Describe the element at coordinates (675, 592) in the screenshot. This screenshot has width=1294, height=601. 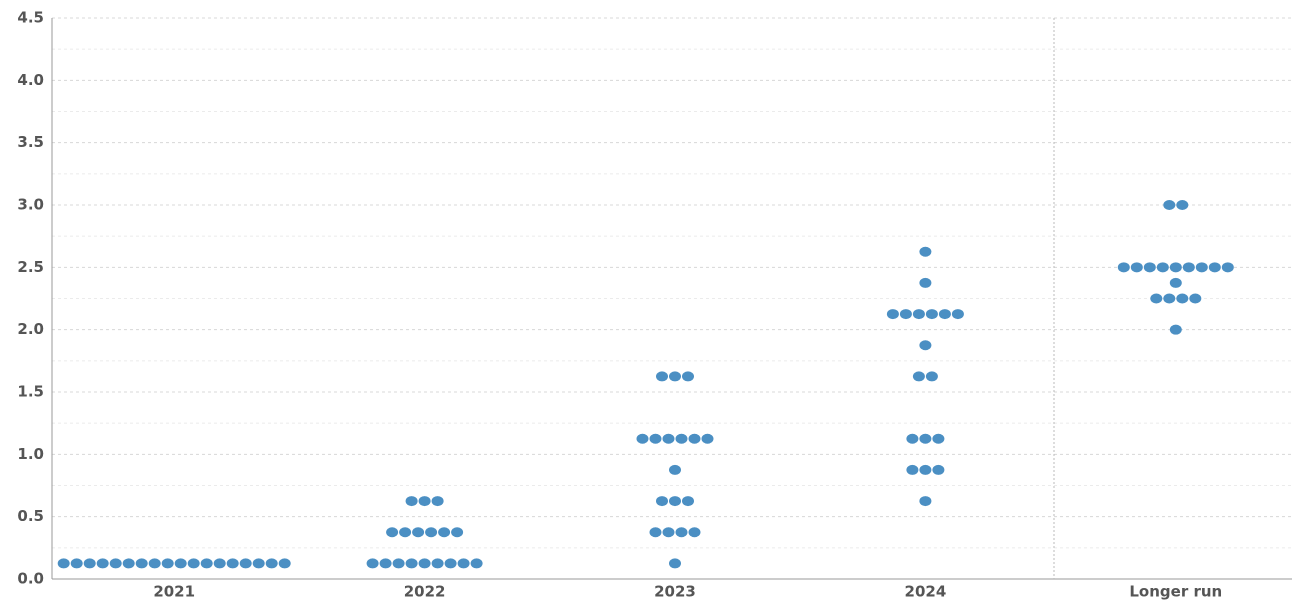
I see `x-tick-label: 2023` at that location.